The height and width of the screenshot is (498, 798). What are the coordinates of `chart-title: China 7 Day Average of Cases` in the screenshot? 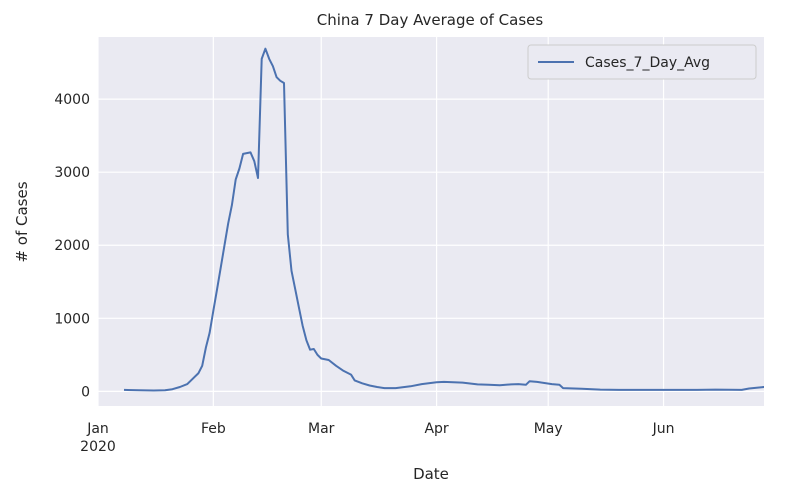 It's located at (430, 20).